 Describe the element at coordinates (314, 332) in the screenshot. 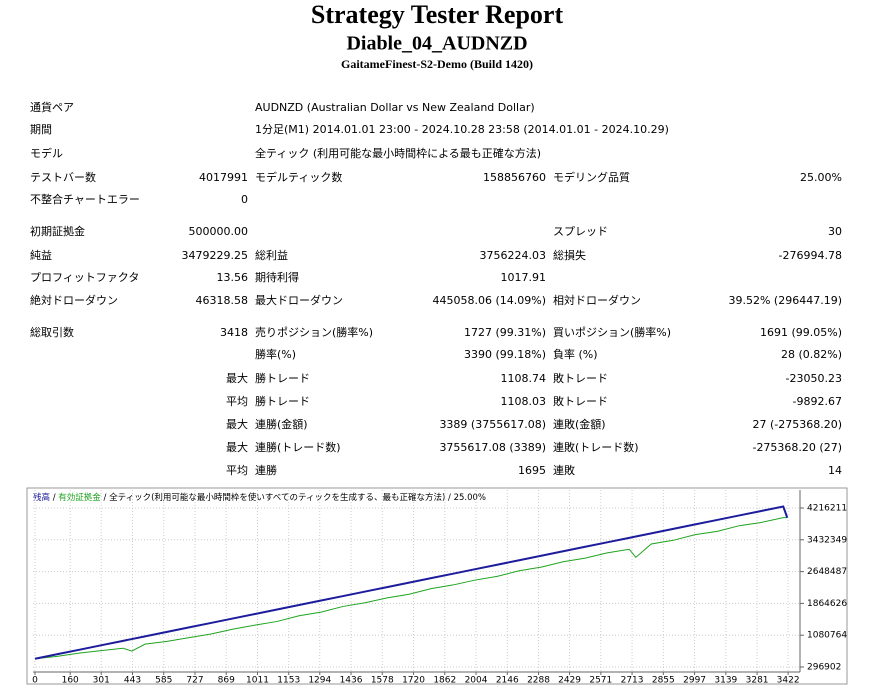

I see `cell-label2: 売りポジション(勝率%)` at that location.